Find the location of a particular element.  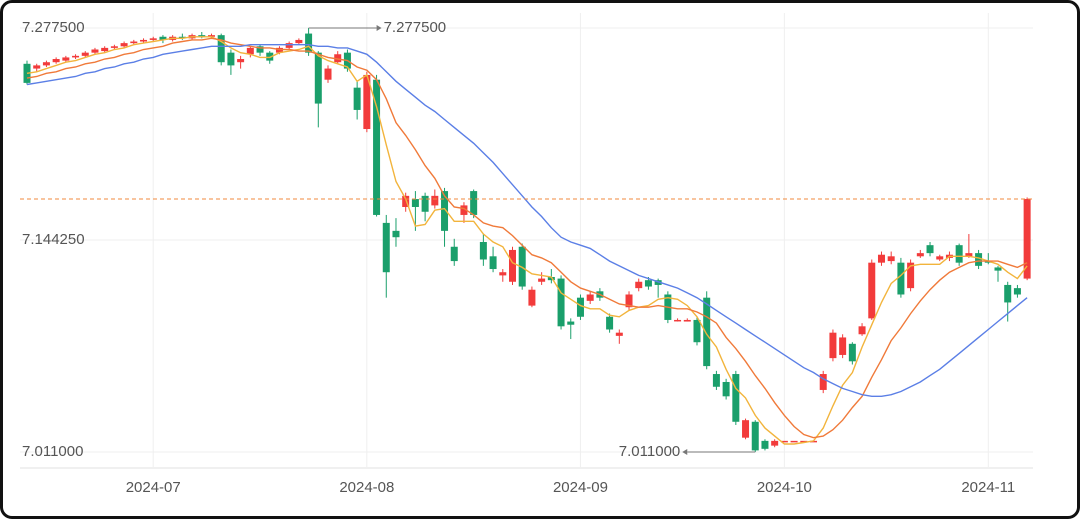

annotation-label: 7.277500 is located at coordinates (415, 27).